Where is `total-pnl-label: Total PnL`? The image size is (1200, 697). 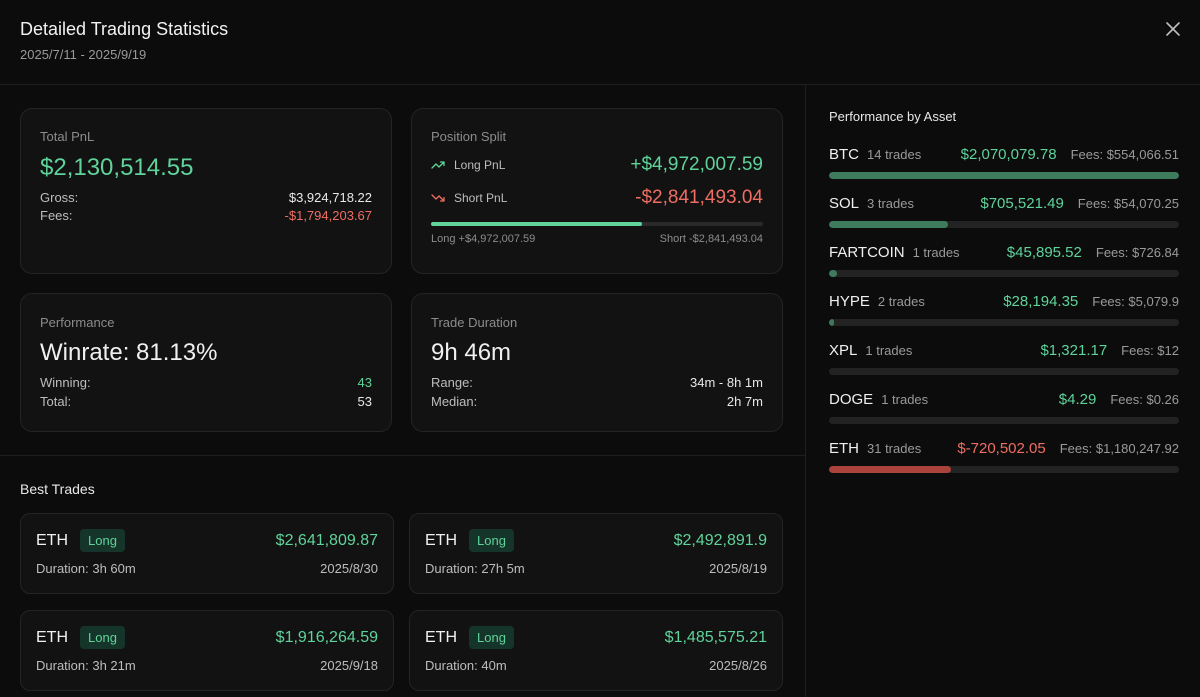
total-pnl-label: Total PnL is located at coordinates (67, 136).